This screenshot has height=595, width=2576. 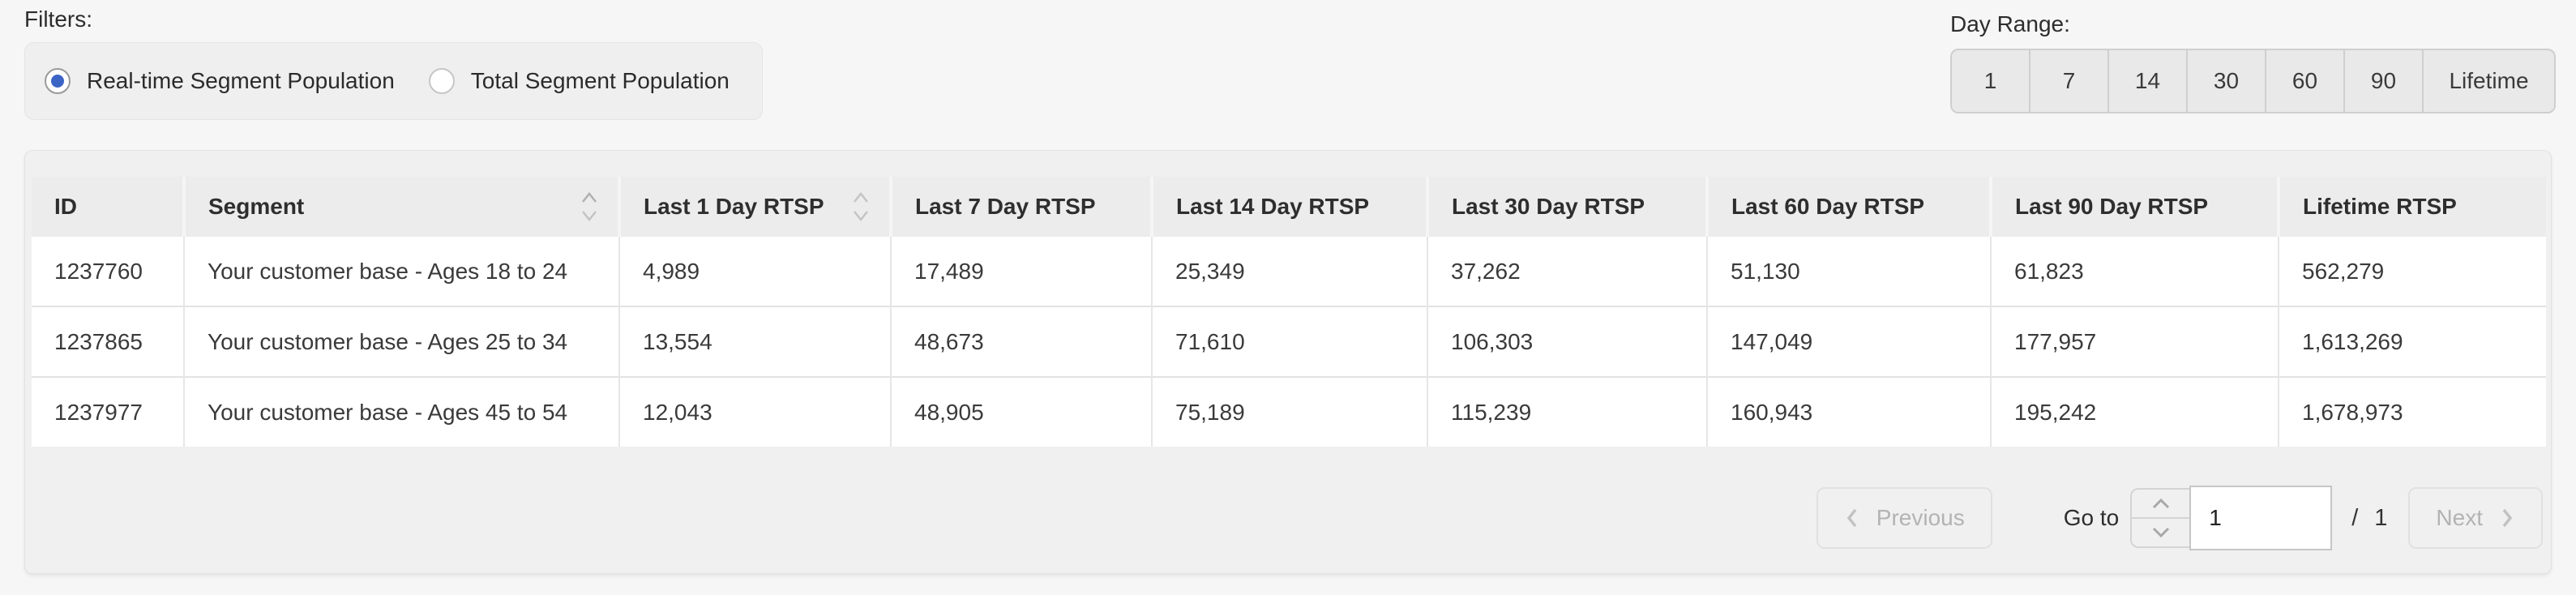 I want to click on radio-dot, so click(x=57, y=82).